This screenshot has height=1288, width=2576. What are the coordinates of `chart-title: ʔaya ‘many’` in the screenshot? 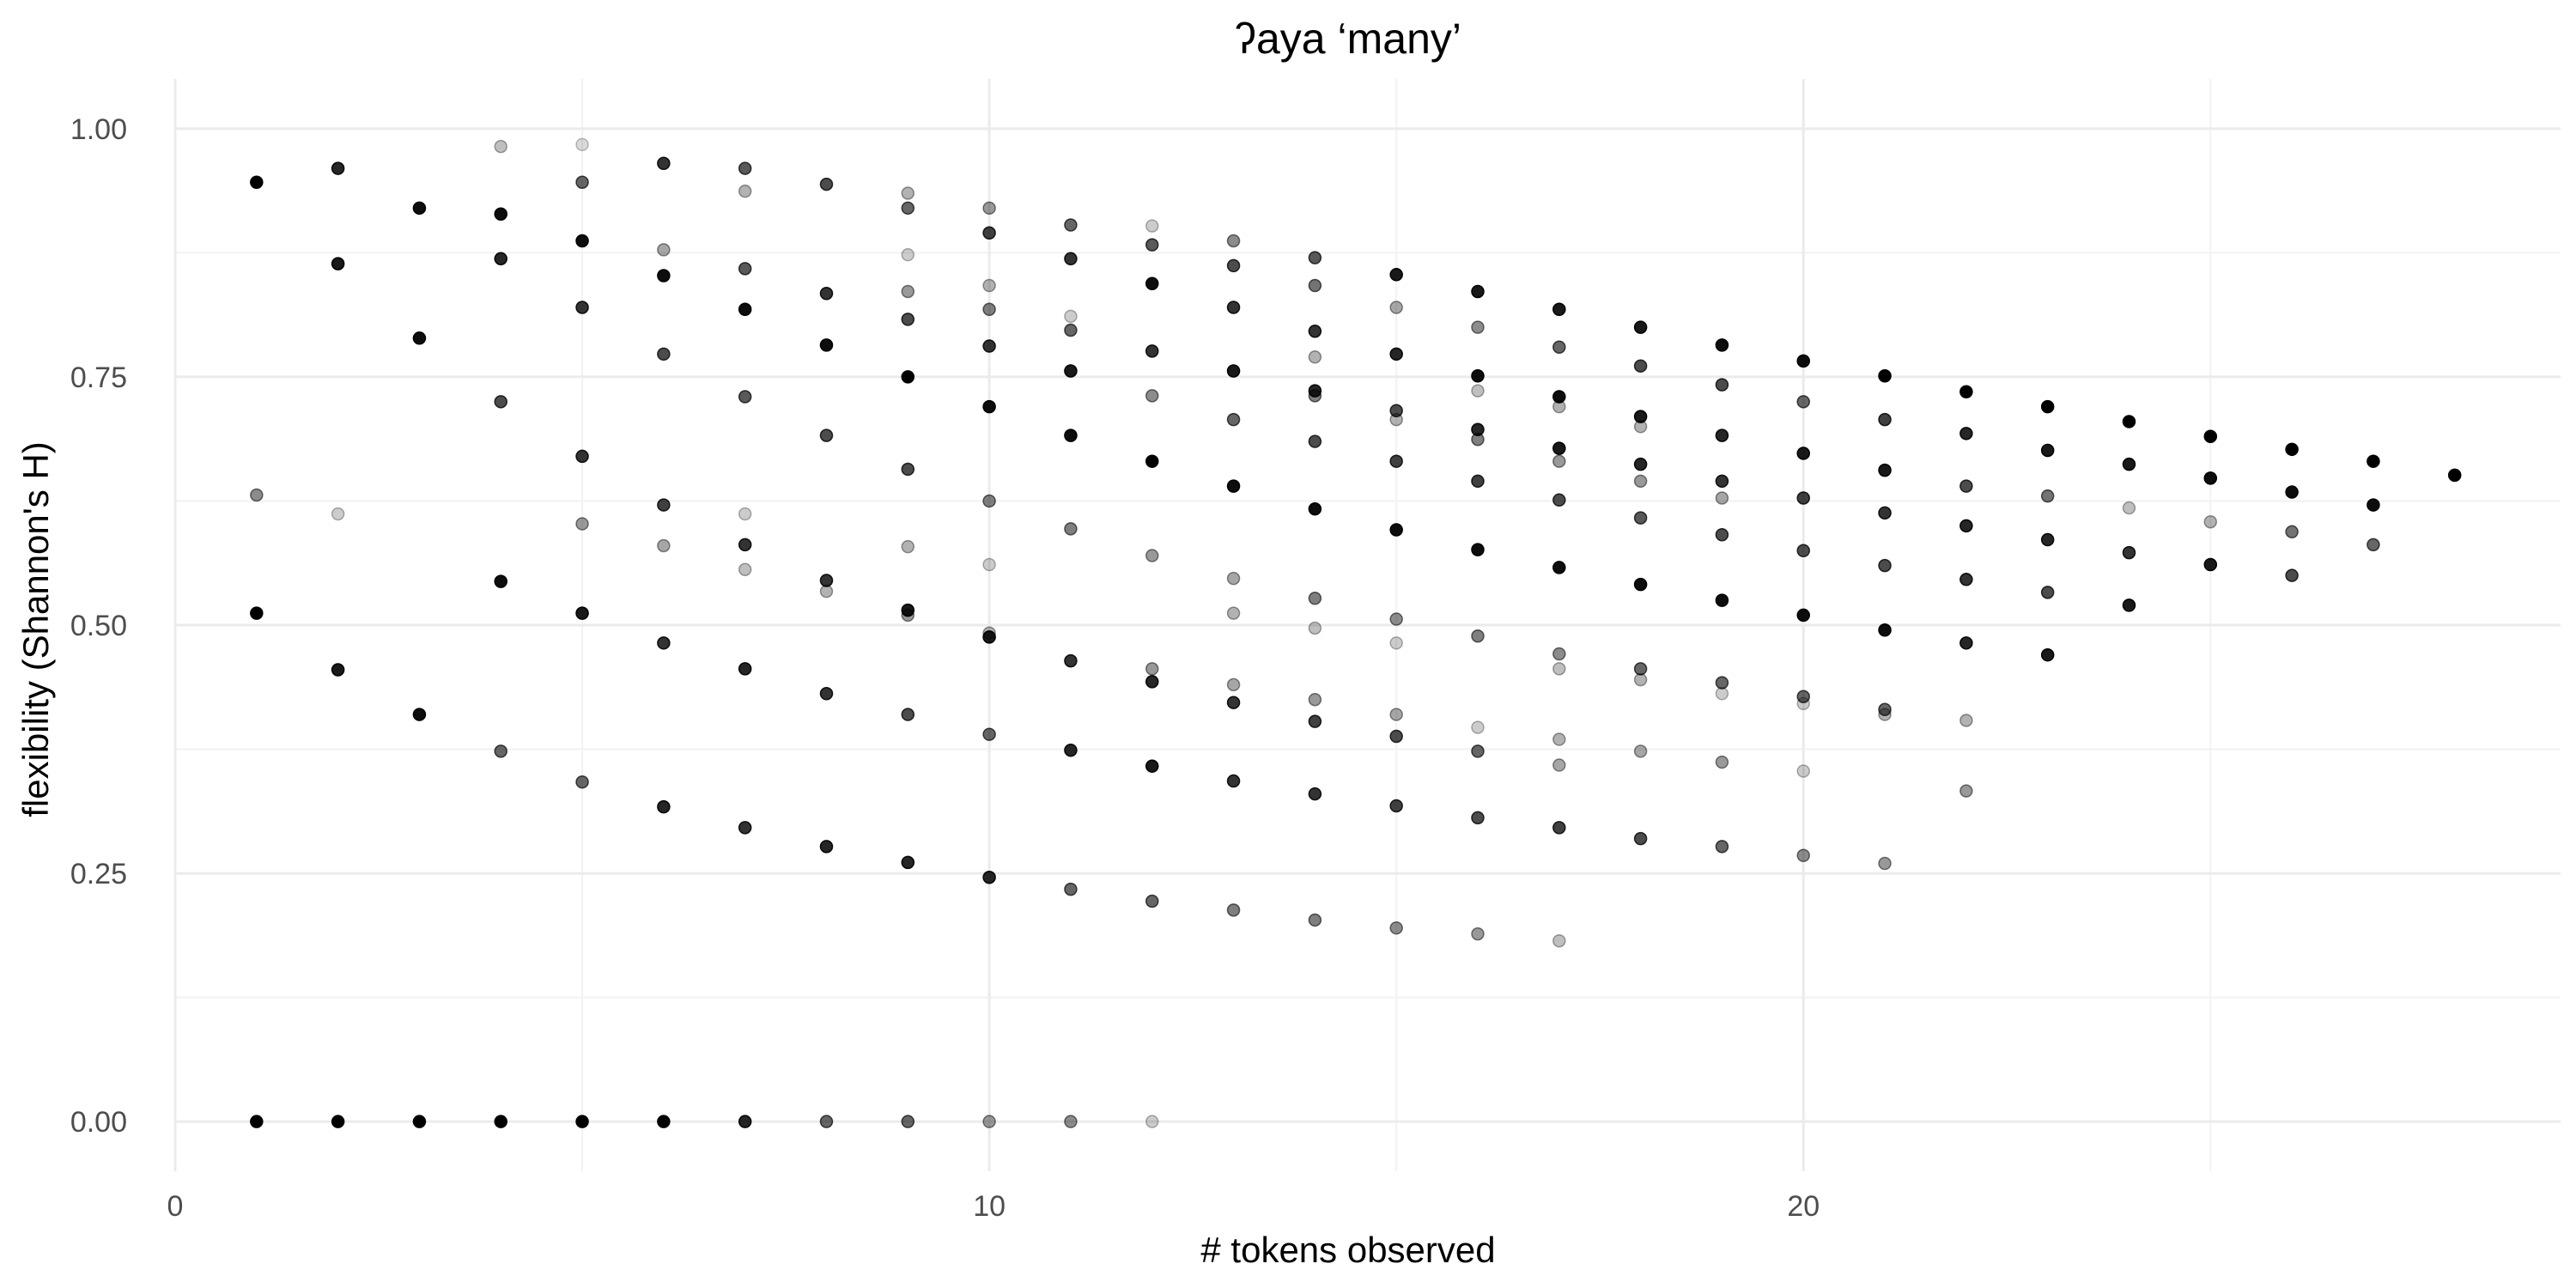 It's located at (1348, 39).